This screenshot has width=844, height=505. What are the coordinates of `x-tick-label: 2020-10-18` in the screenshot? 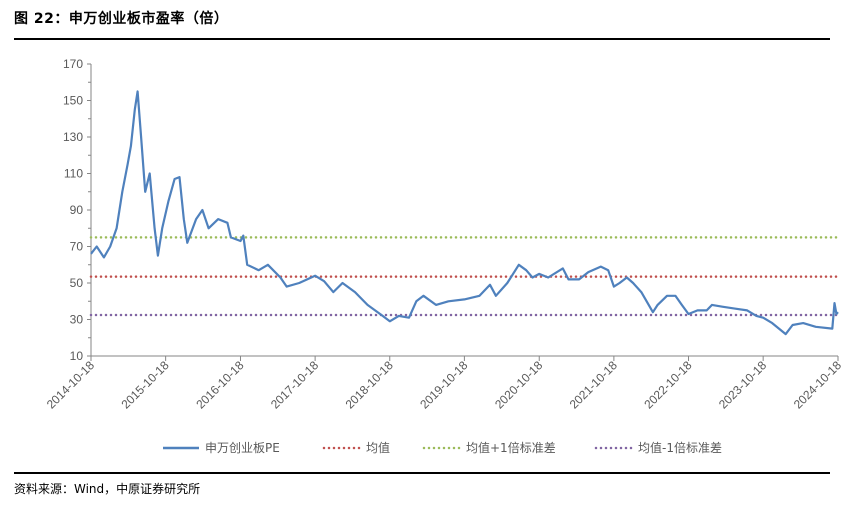 It's located at (519, 385).